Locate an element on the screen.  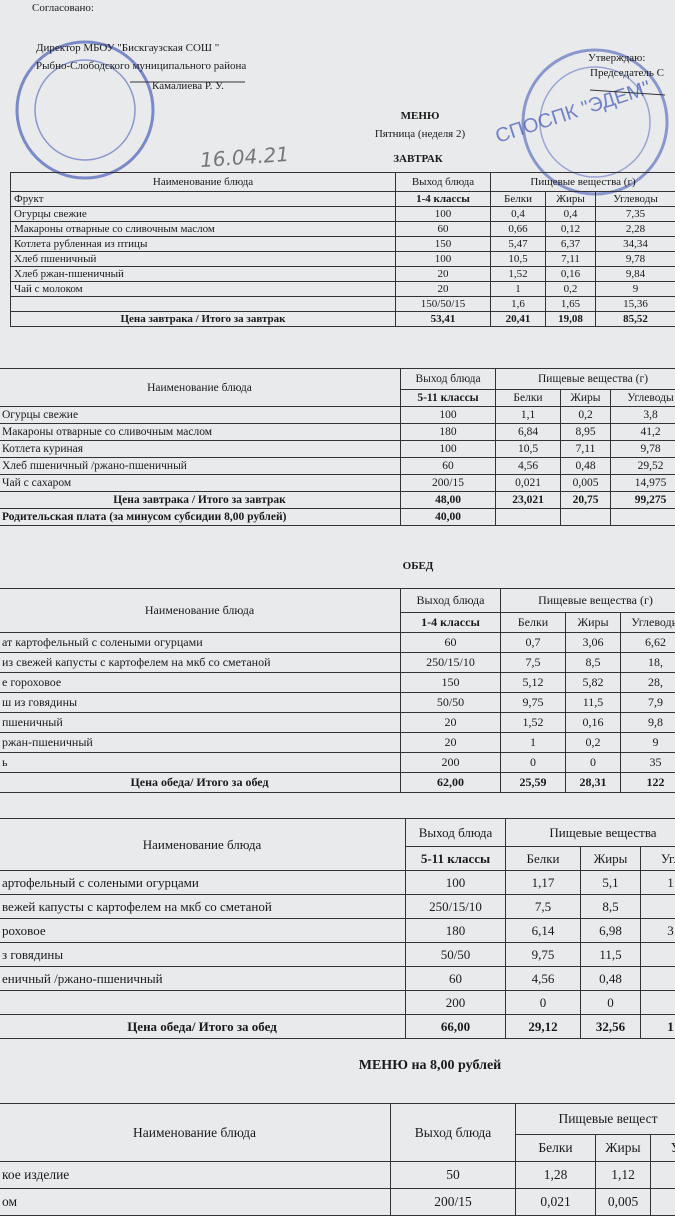
table-cell: 19,08 is located at coordinates (571, 319).